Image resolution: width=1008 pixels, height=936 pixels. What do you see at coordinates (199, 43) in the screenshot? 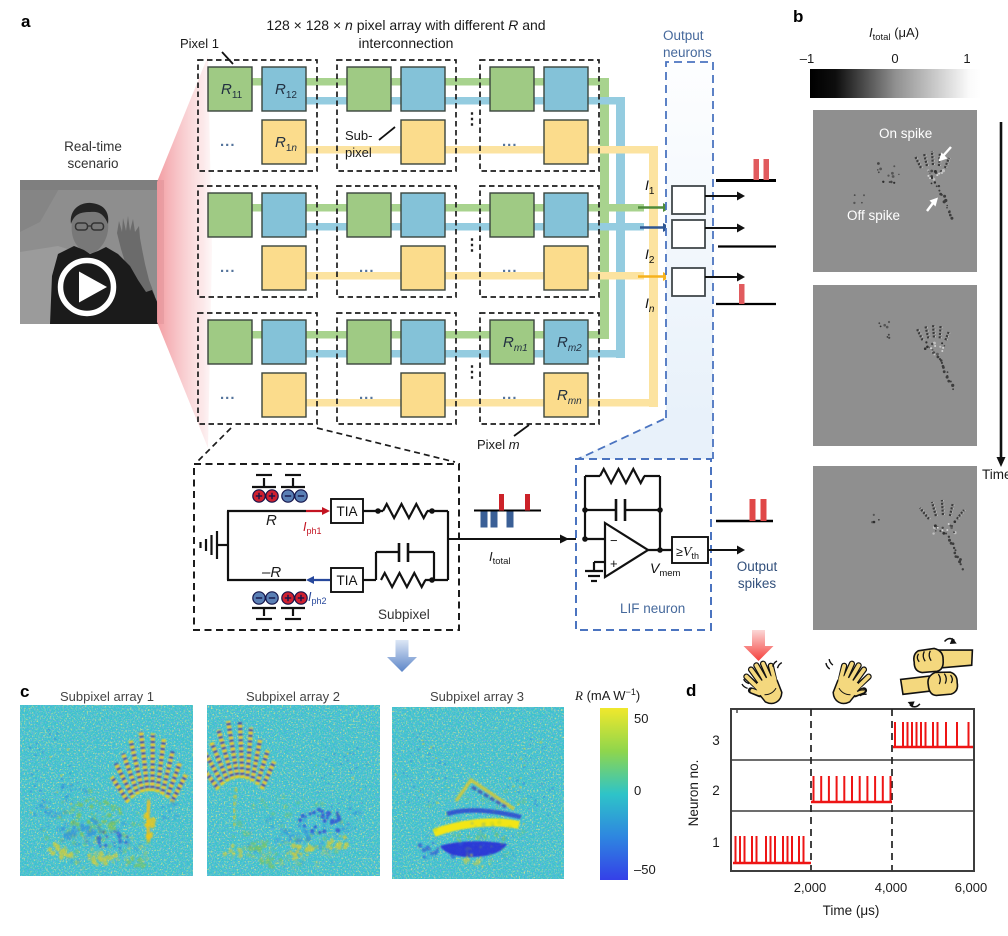
I see `svg-text: Pixel 1` at bounding box center [199, 43].